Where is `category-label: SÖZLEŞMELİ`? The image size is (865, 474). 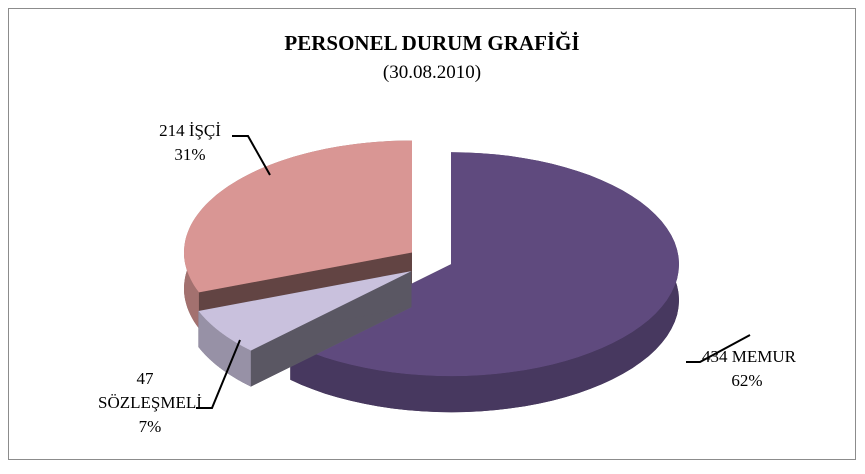 category-label: SÖZLEŞMELİ is located at coordinates (150, 402).